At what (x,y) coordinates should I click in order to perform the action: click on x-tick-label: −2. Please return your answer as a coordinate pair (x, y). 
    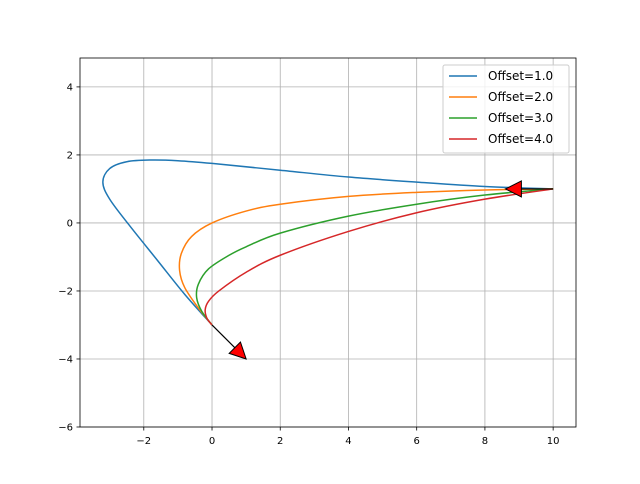
    Looking at the image, I should click on (143, 441).